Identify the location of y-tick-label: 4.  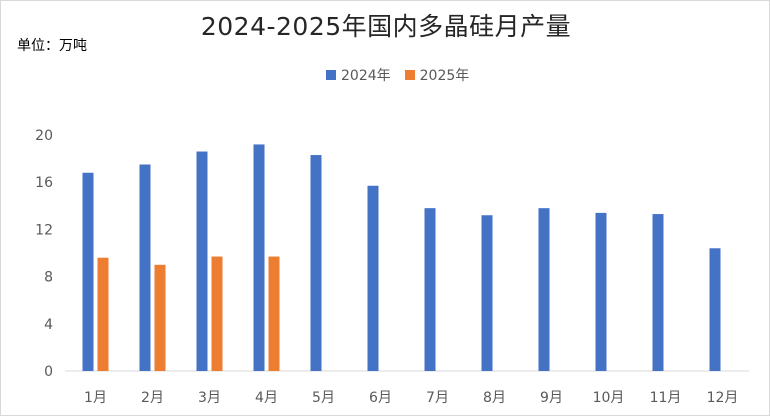
(48, 325).